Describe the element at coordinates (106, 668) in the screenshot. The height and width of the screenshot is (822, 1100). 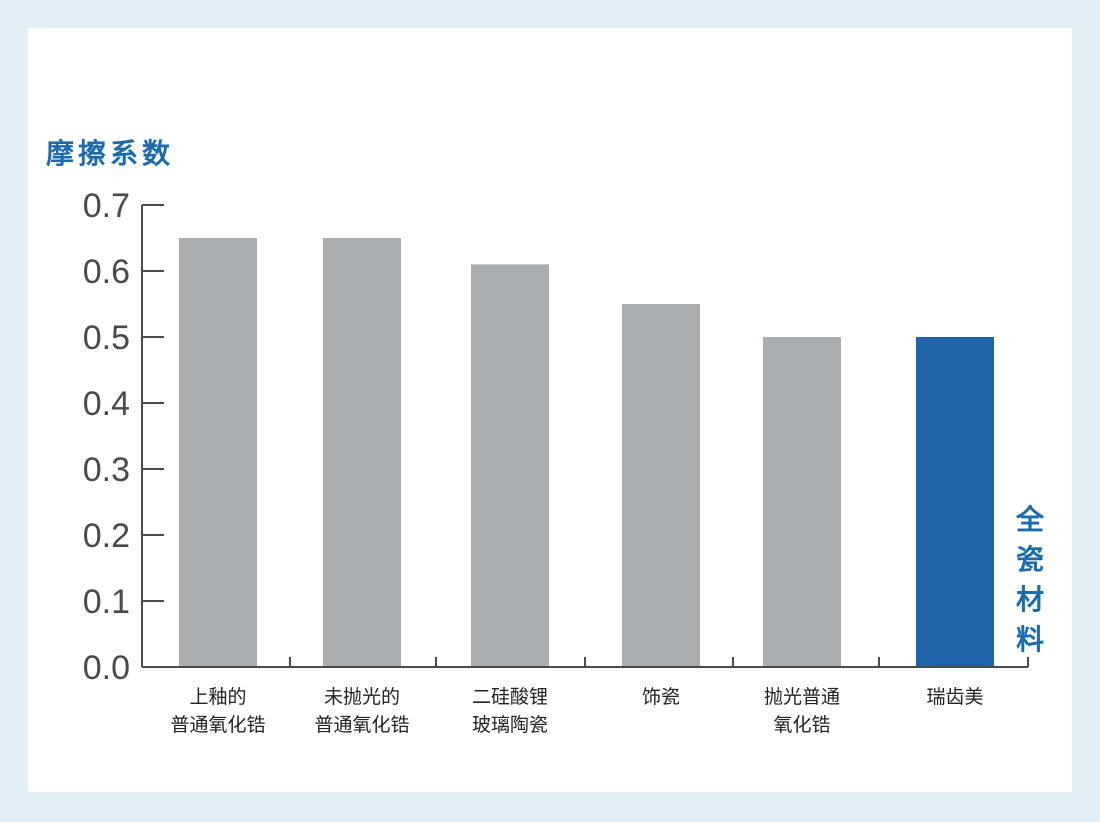
I see `y-tick-label-0: 0.0` at that location.